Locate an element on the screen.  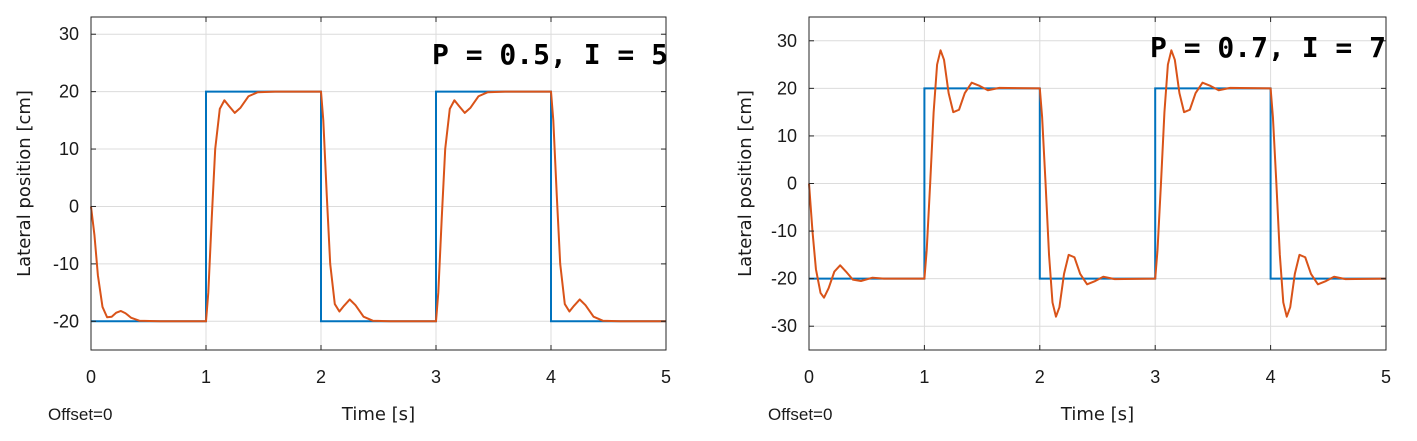
parameter-annotation: P = 0.5, I = 5 is located at coordinates (550, 54).